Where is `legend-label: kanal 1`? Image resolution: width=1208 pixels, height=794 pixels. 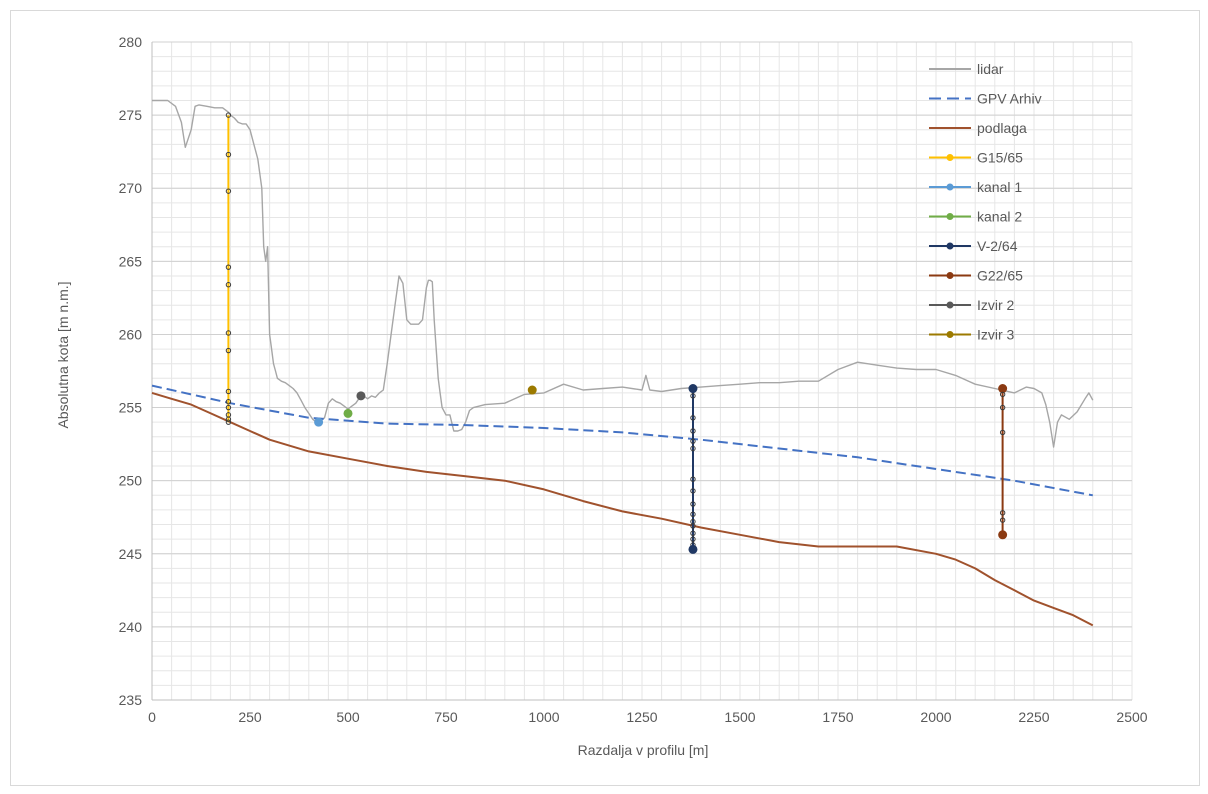 legend-label: kanal 1 is located at coordinates (999, 187).